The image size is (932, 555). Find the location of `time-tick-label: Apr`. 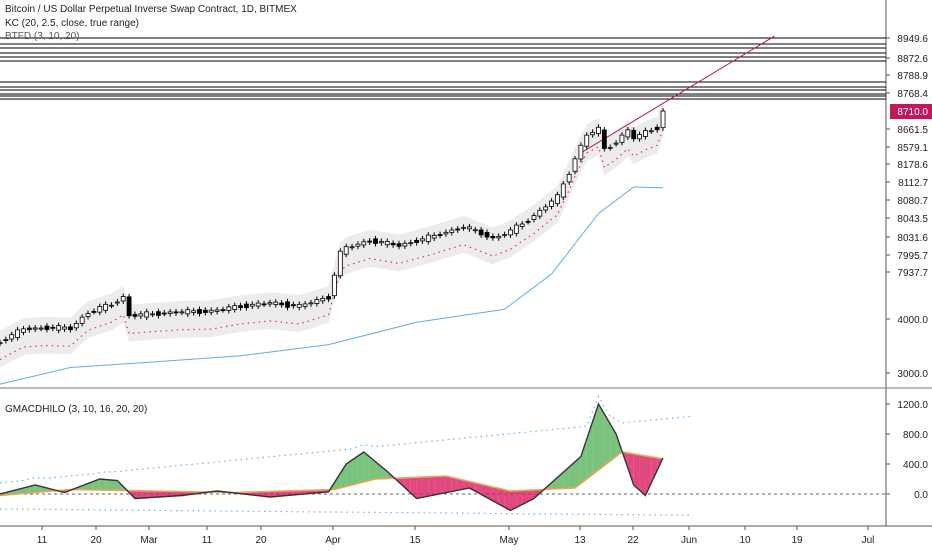

time-tick-label: Apr is located at coordinates (333, 540).